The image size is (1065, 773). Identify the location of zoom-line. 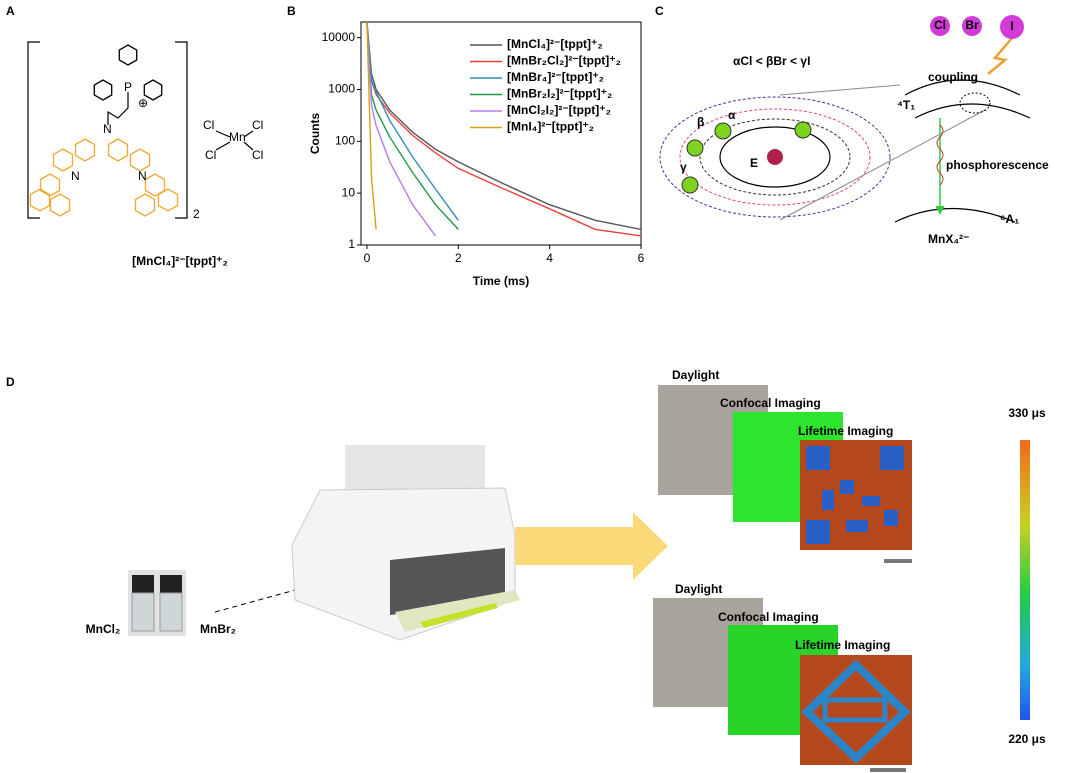
(882, 152).